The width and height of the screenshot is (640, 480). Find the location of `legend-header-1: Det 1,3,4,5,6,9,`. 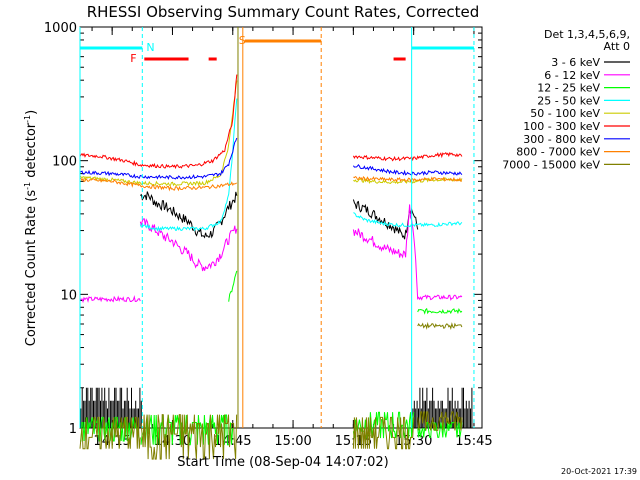

legend-header-1: Det 1,3,4,5,6,9, is located at coordinates (587, 34).